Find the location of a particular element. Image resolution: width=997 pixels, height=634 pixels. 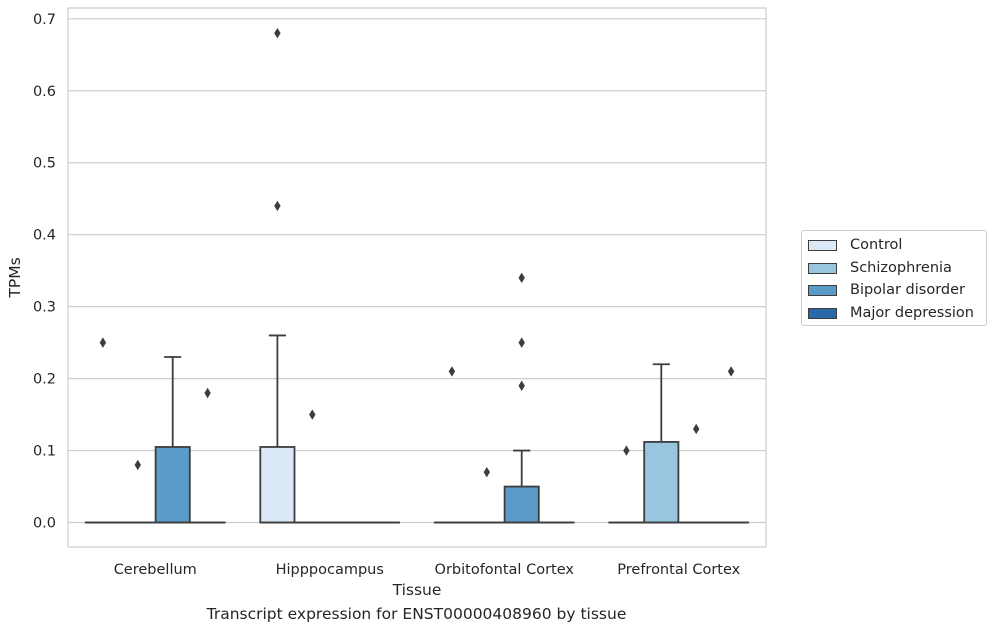

y-tick-label: 0.6 is located at coordinates (44, 92).